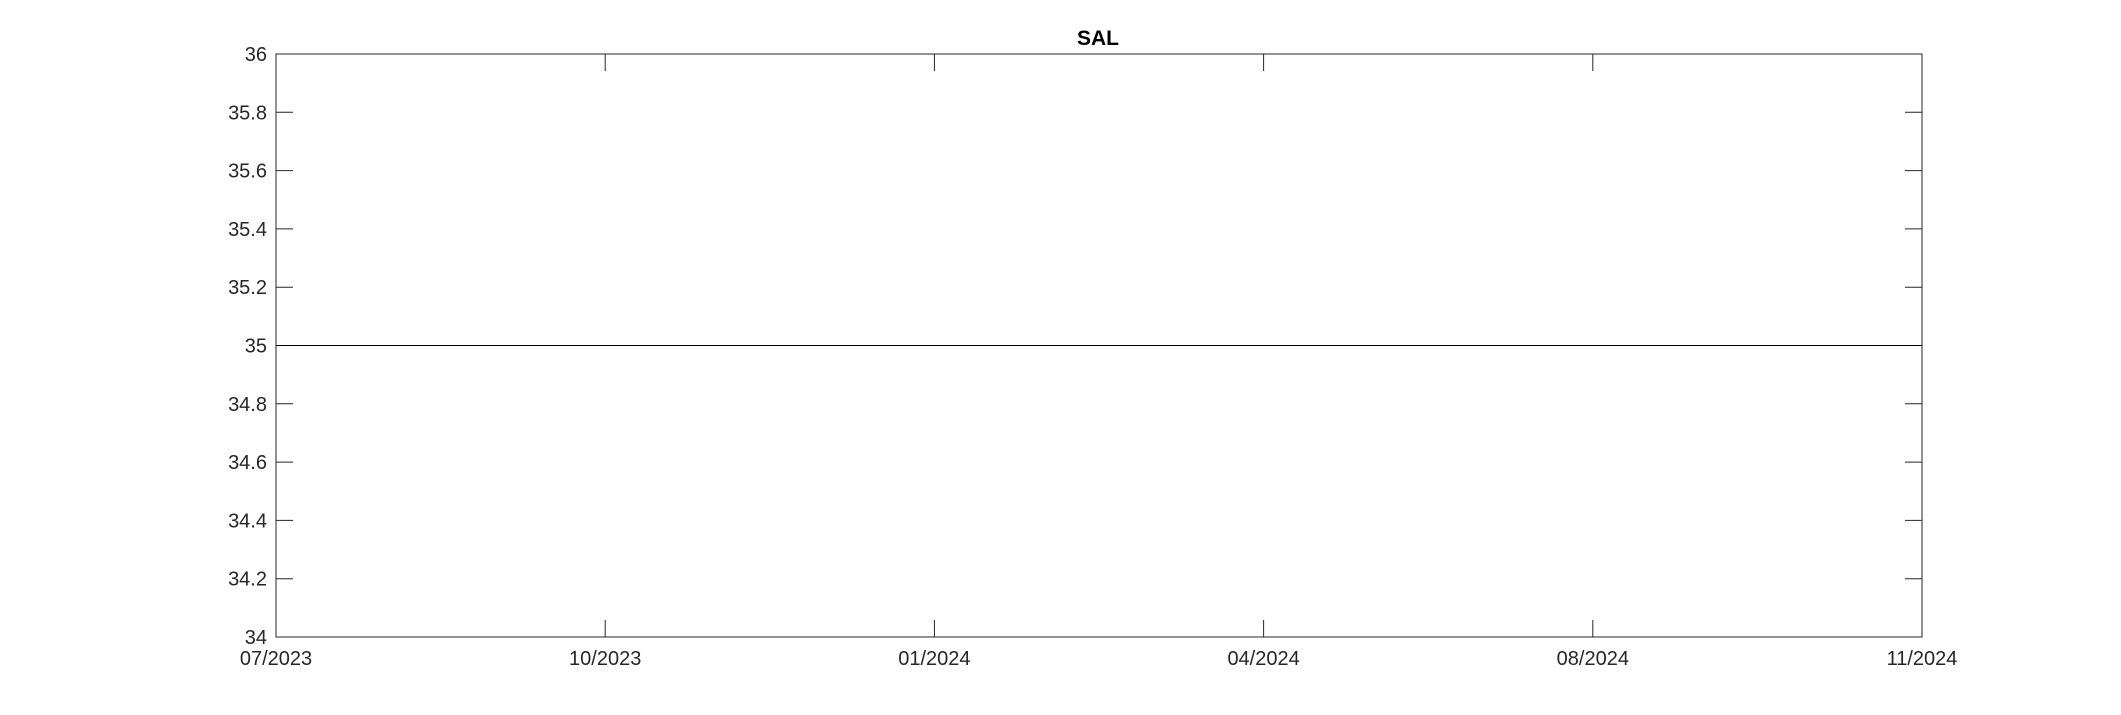 This screenshot has width=2121, height=715. I want to click on y-tick-label: 34.8, so click(247, 405).